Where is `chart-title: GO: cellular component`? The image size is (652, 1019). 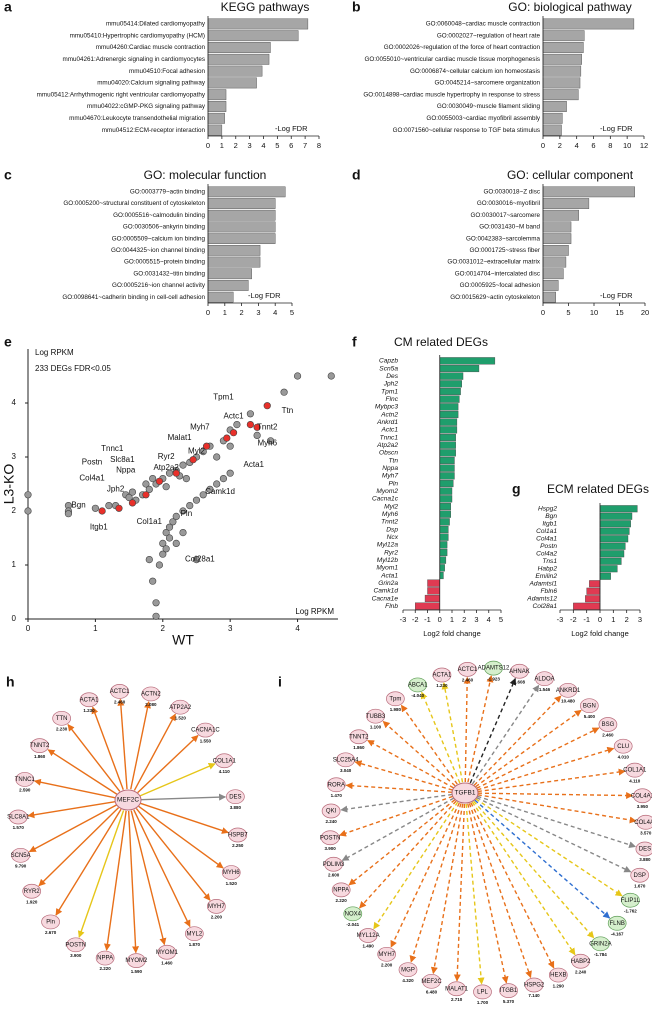 chart-title: GO: cellular component is located at coordinates (570, 175).